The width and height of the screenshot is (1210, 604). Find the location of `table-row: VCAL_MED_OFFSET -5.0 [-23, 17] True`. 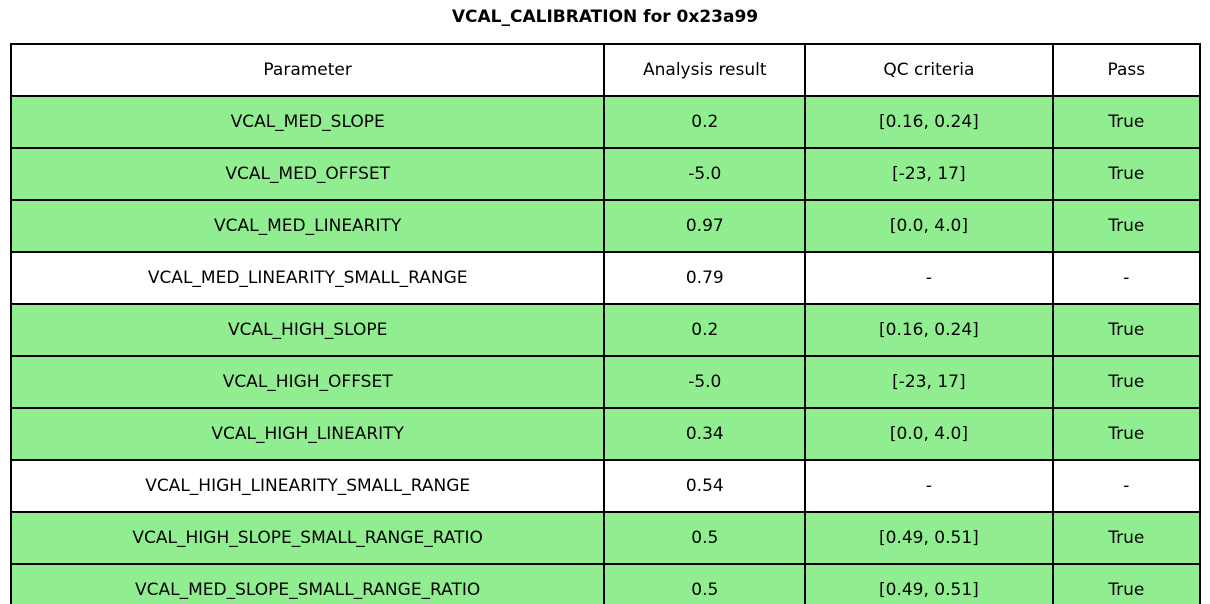

table-row: VCAL_MED_OFFSET -5.0 [-23, 17] True is located at coordinates (605, 174).